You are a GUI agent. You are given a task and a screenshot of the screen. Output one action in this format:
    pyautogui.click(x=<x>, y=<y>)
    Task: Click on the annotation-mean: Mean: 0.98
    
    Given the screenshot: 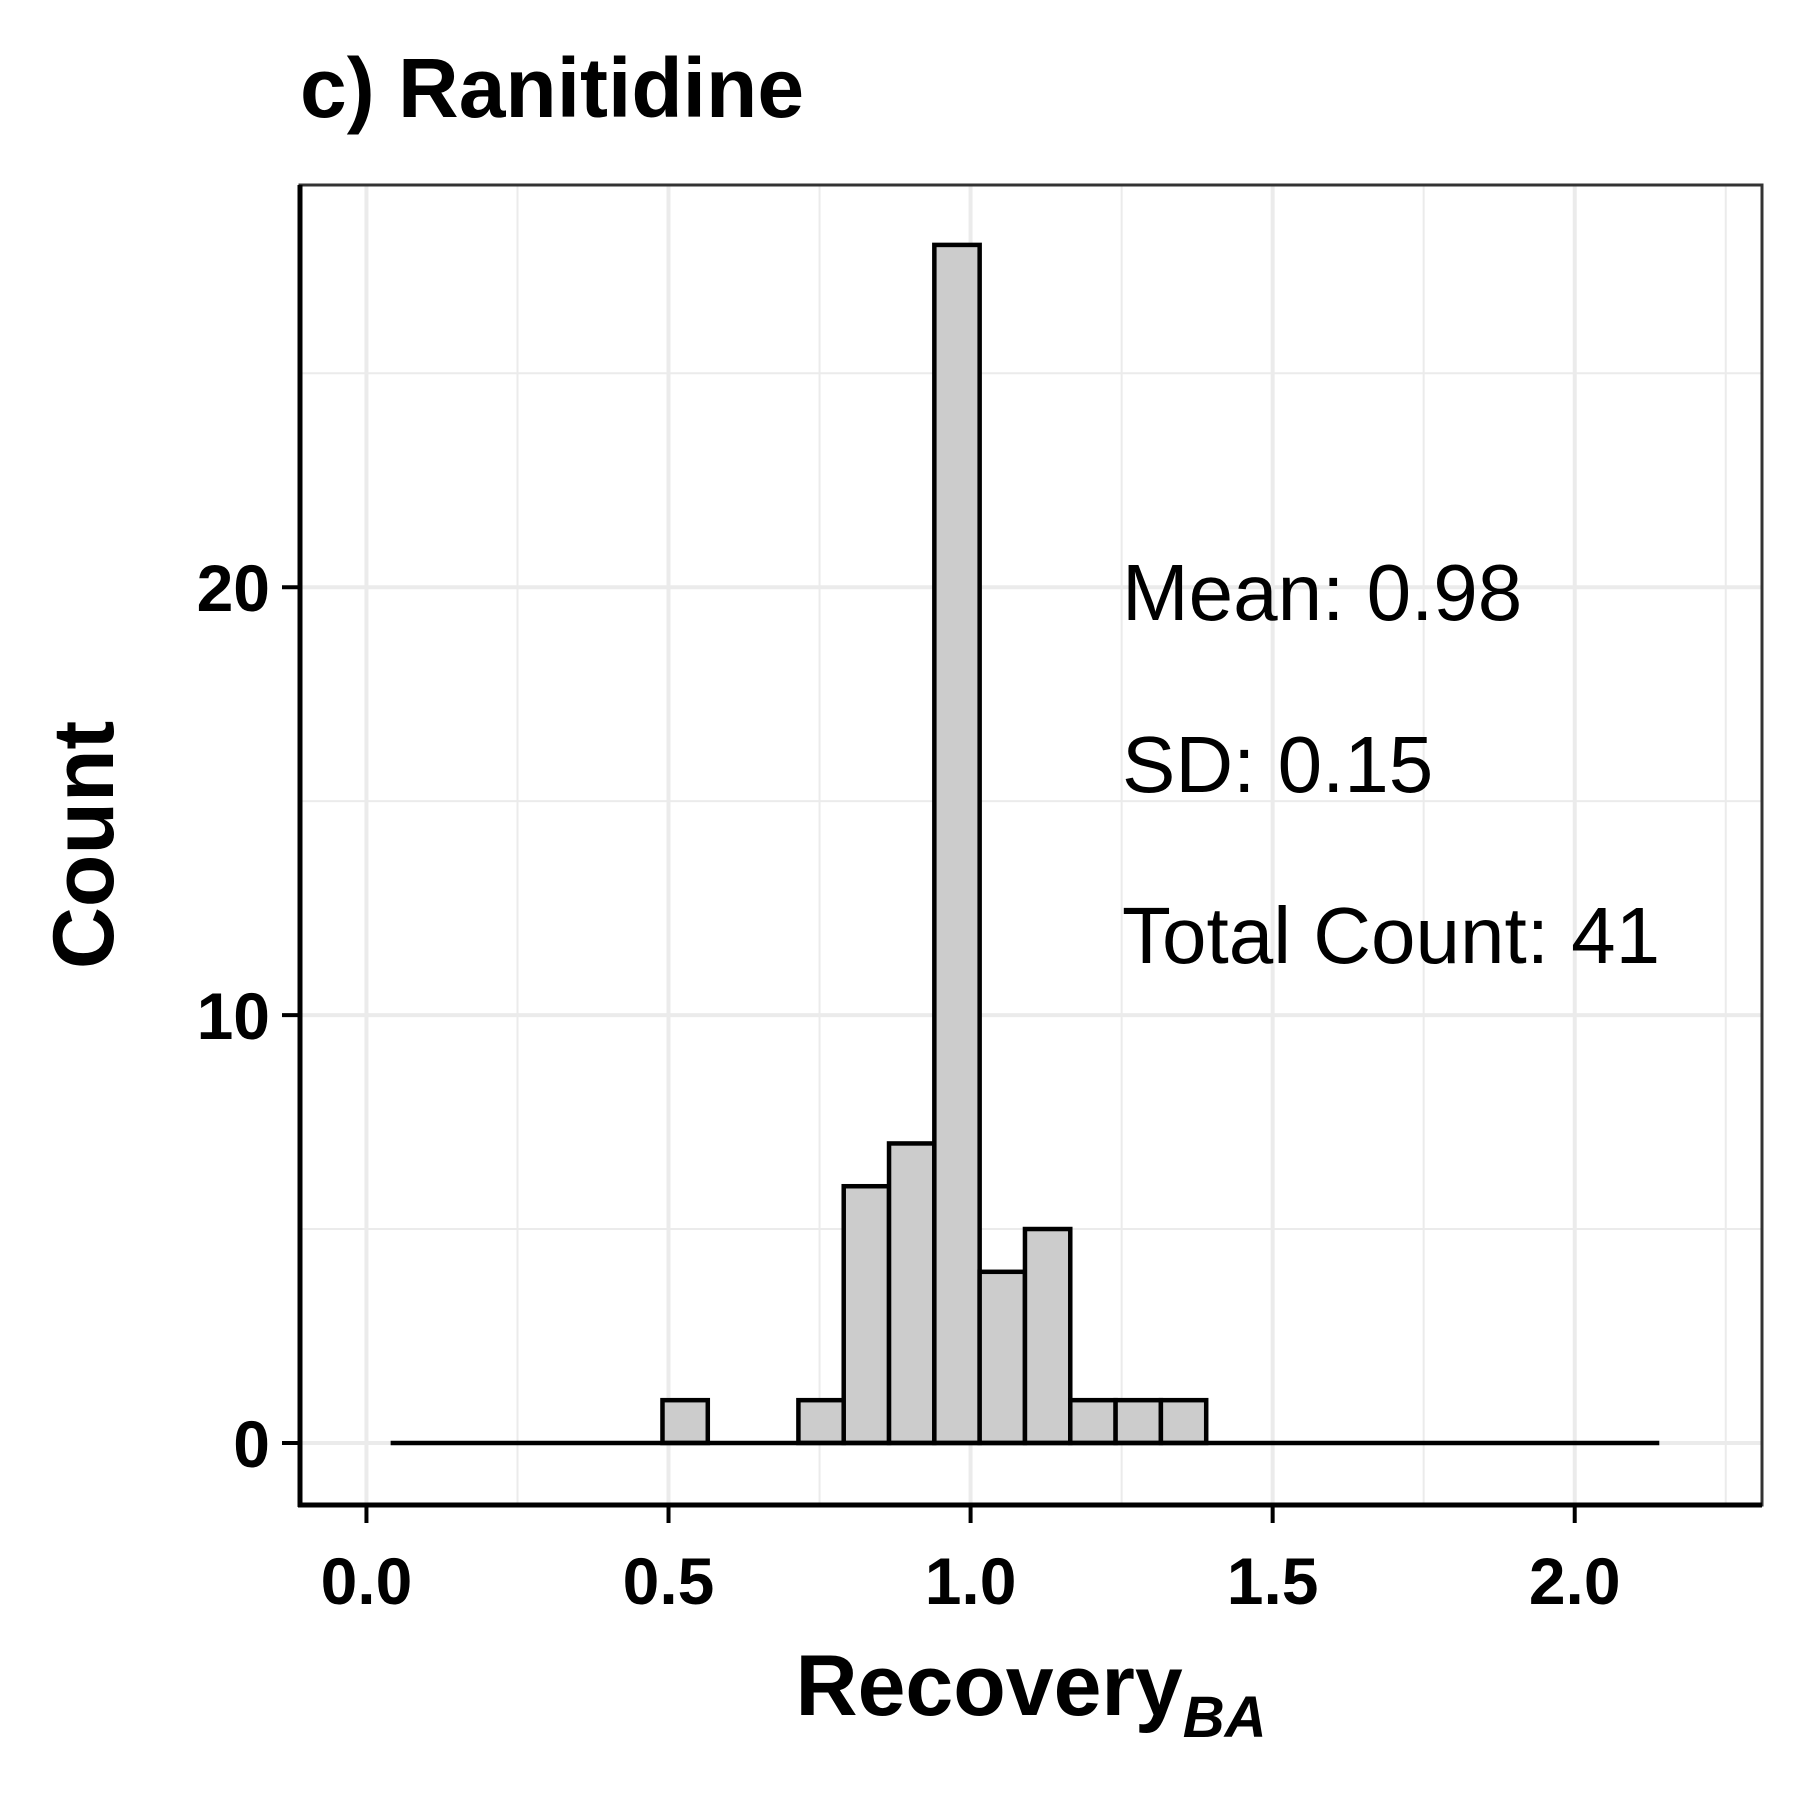 What is the action you would take?
    pyautogui.click(x=1322, y=592)
    